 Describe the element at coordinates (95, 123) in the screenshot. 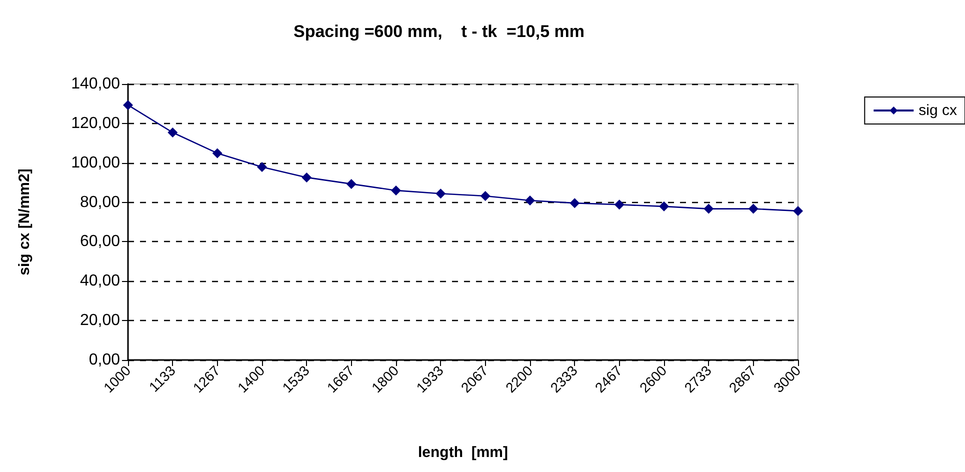

I see `y-tick-label: 120,00` at that location.